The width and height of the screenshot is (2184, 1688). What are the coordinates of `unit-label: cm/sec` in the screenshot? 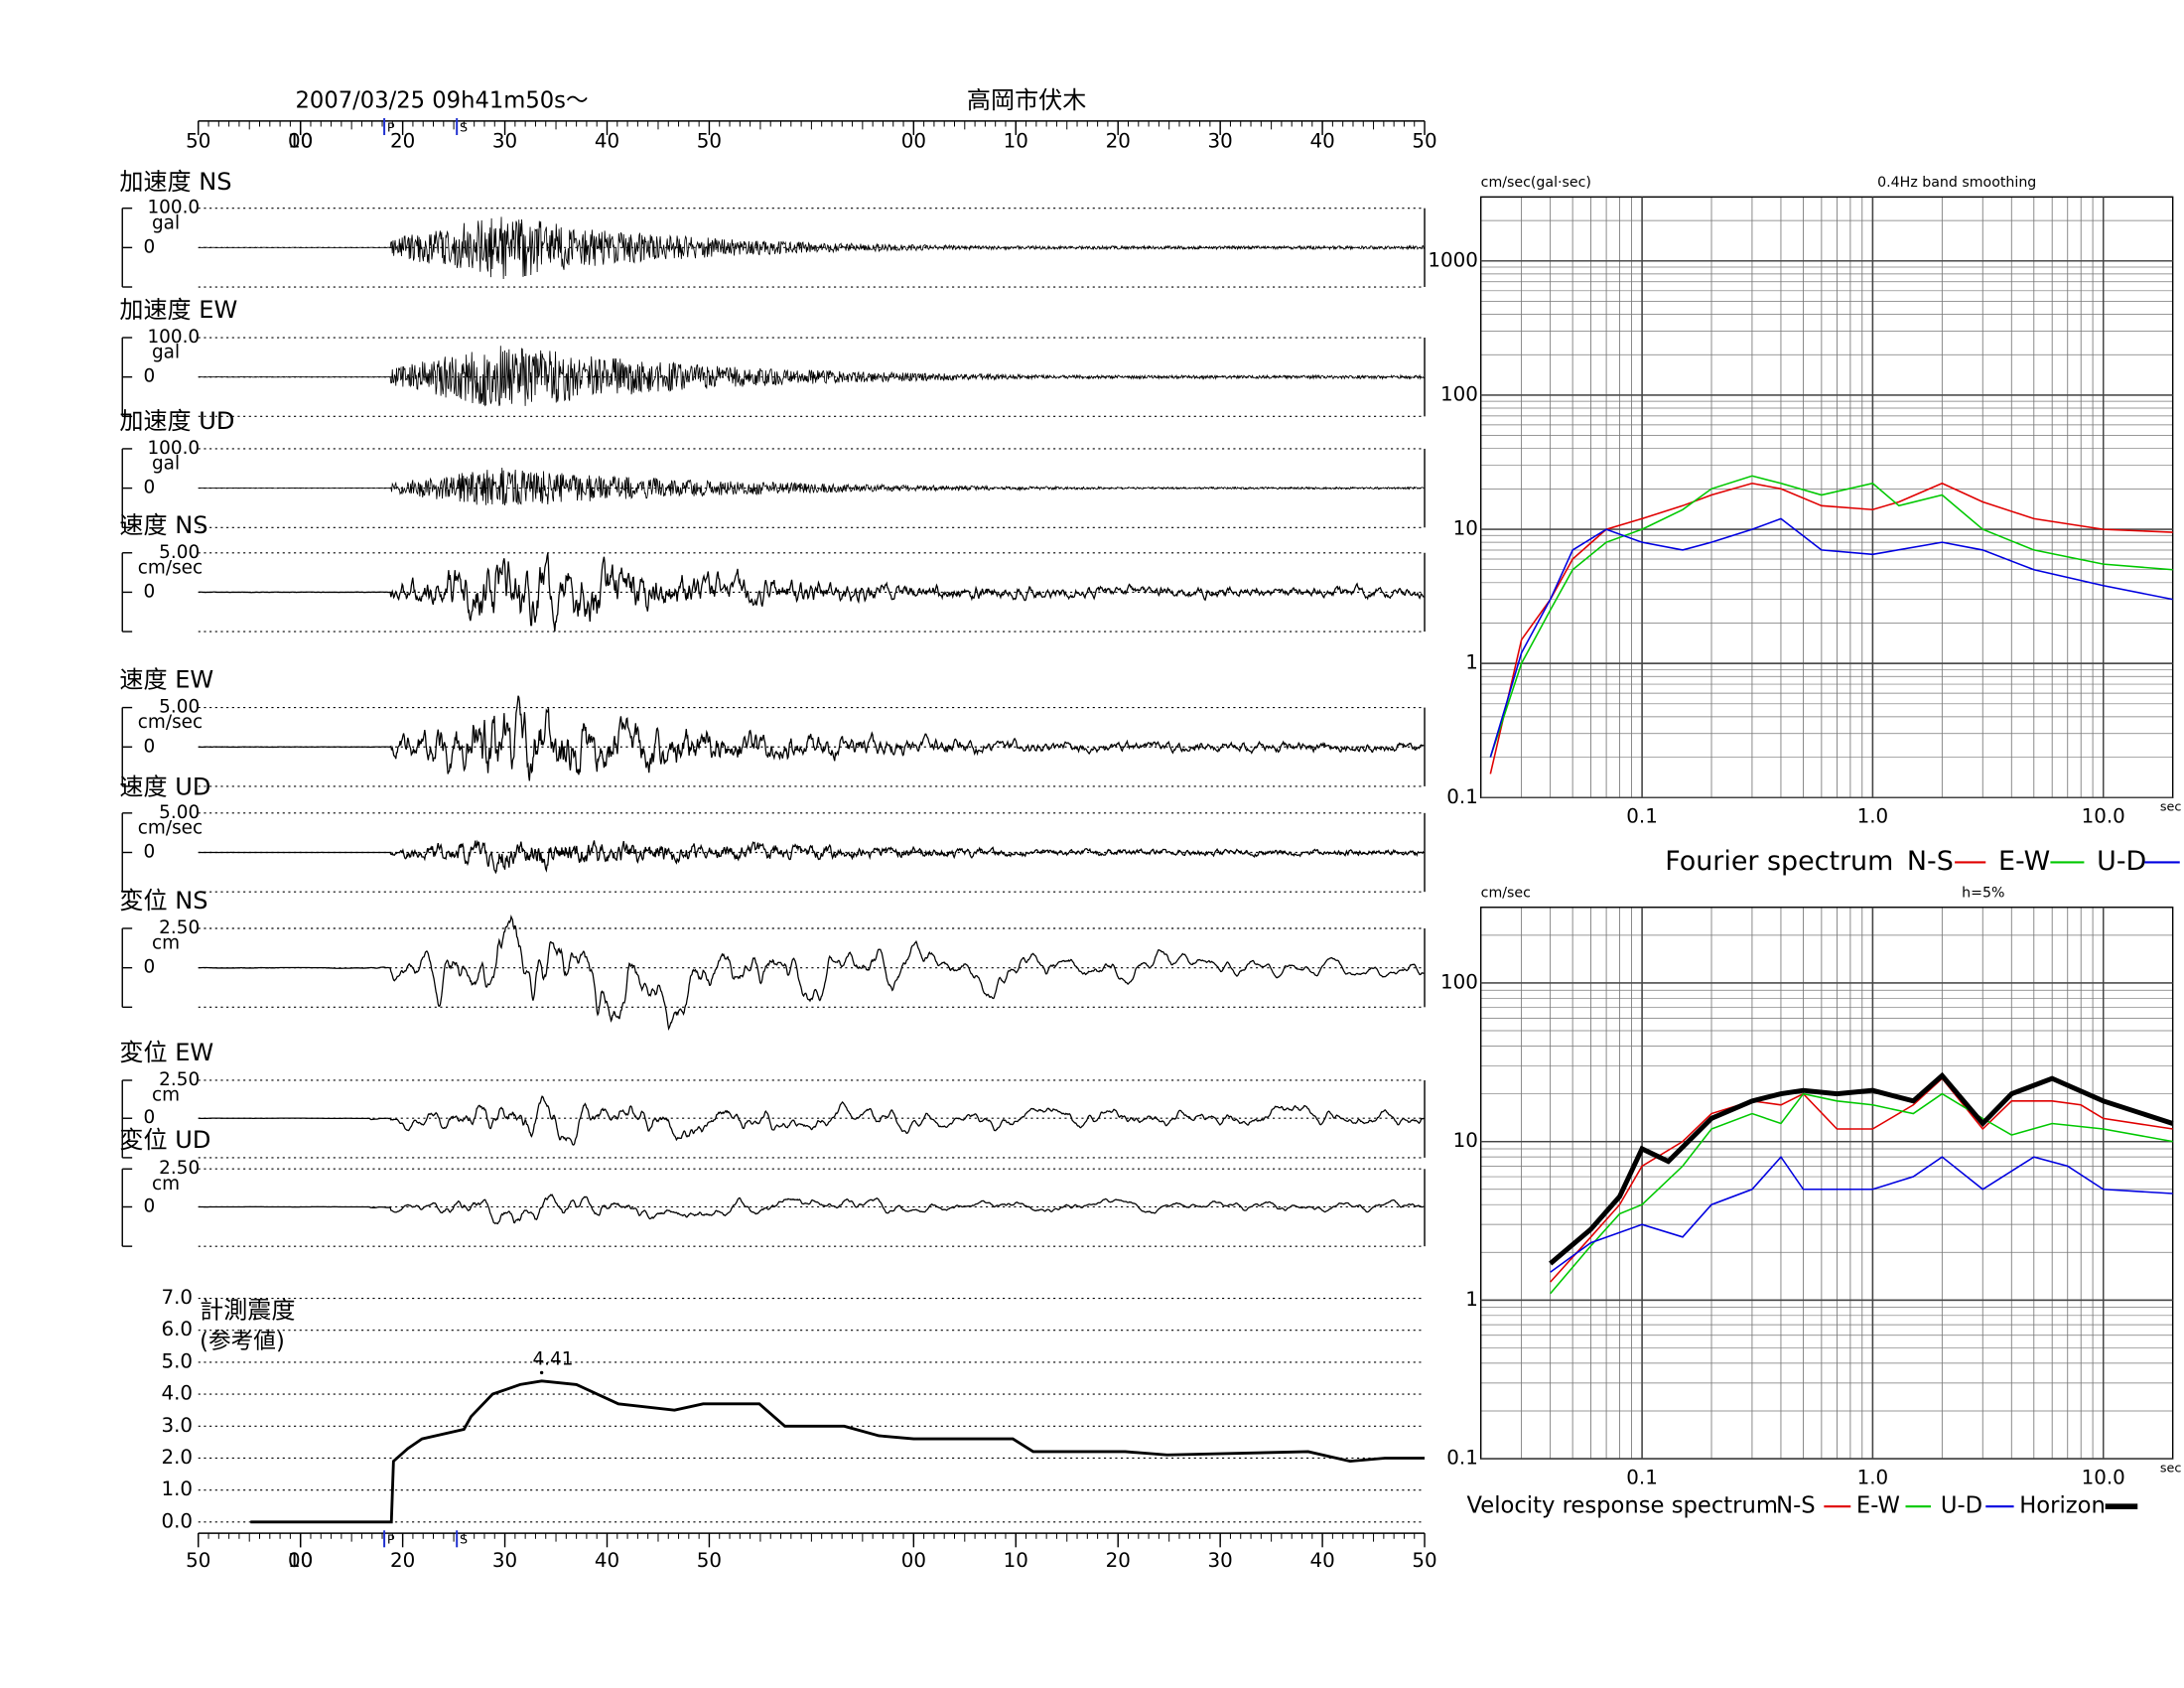 It's located at (1506, 894).